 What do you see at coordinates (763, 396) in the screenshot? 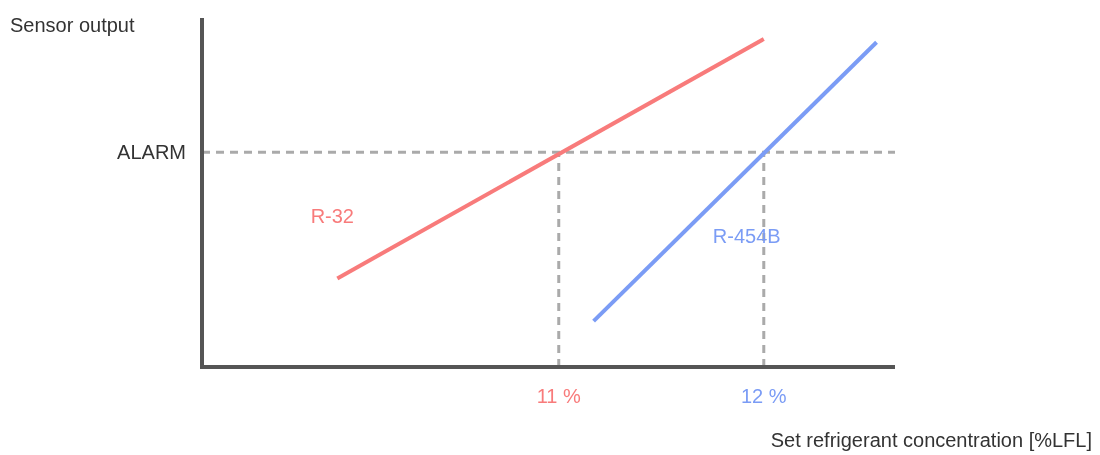
I see `x-tick-label: 12 %` at bounding box center [763, 396].